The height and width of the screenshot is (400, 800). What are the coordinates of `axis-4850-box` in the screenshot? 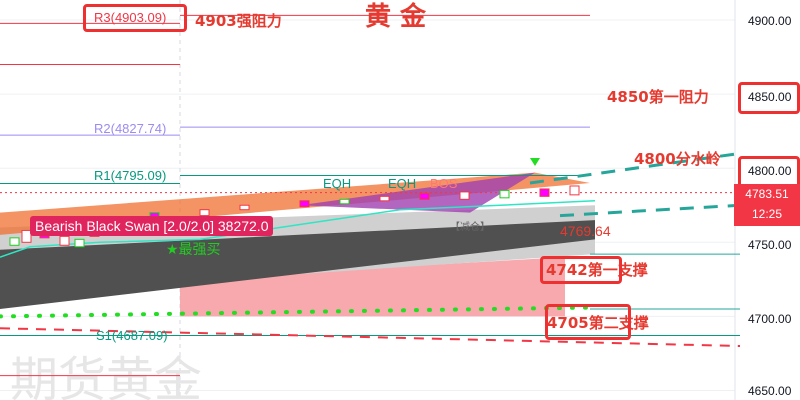 It's located at (769, 98).